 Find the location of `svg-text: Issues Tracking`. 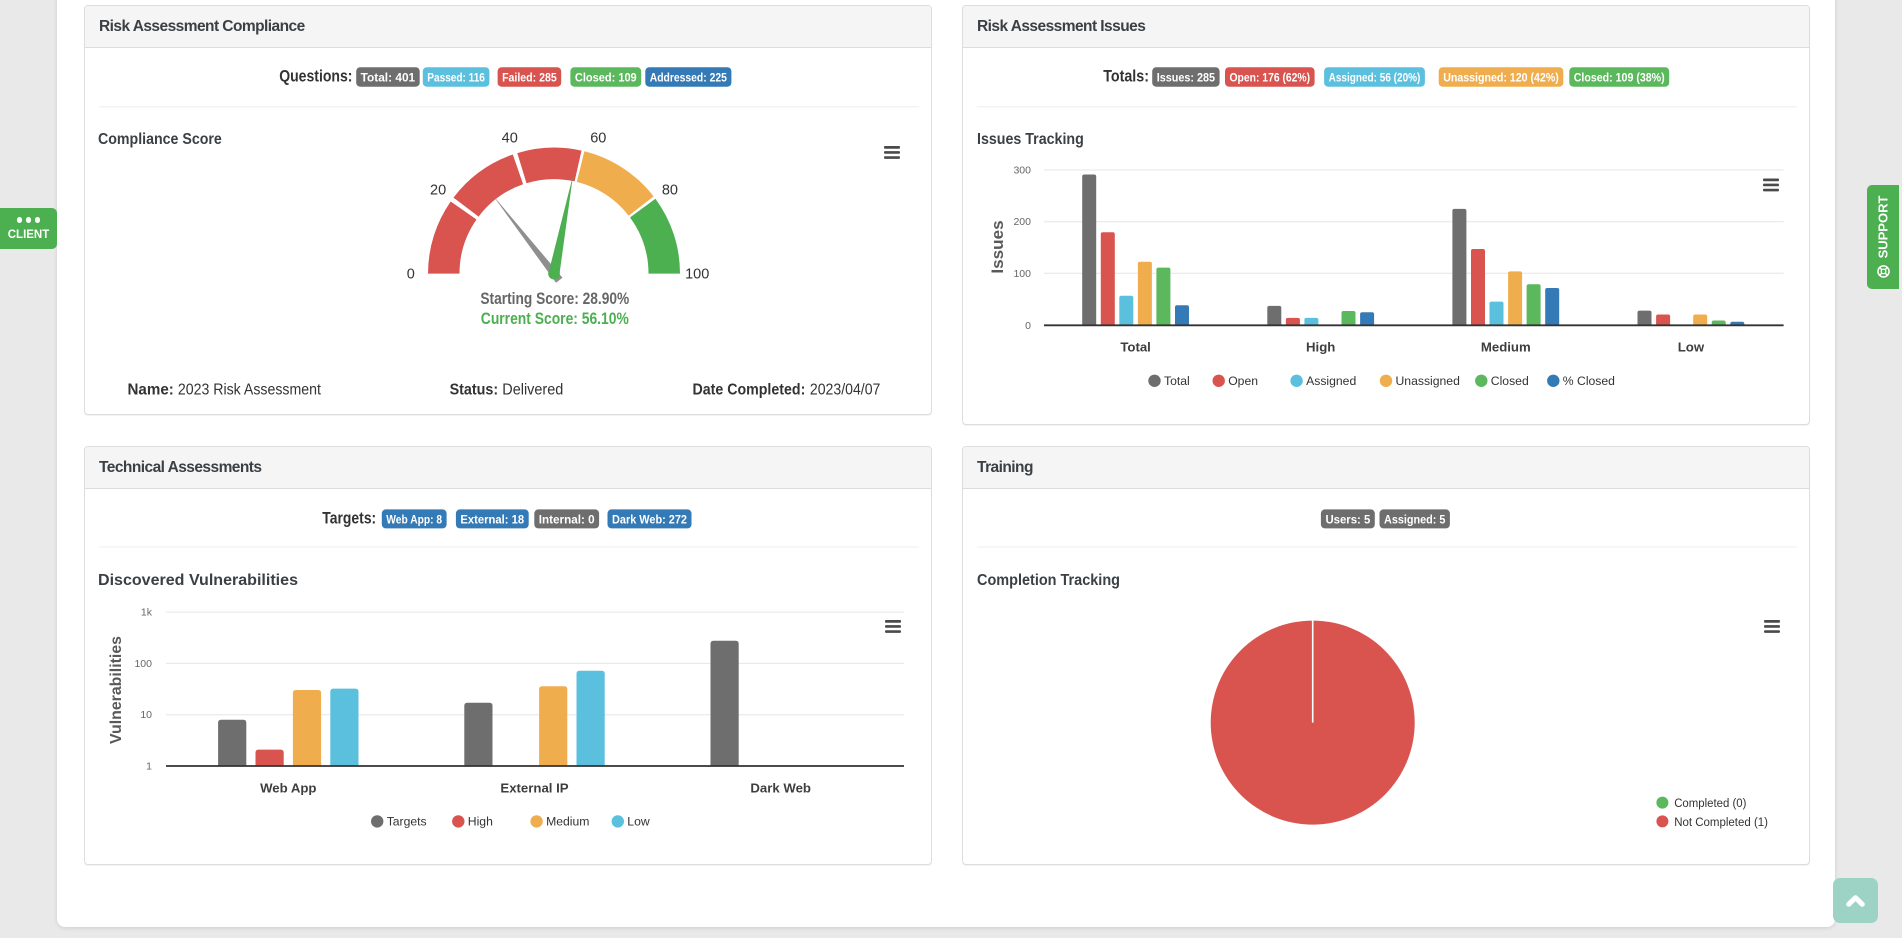

svg-text: Issues Tracking is located at coordinates (1030, 139).